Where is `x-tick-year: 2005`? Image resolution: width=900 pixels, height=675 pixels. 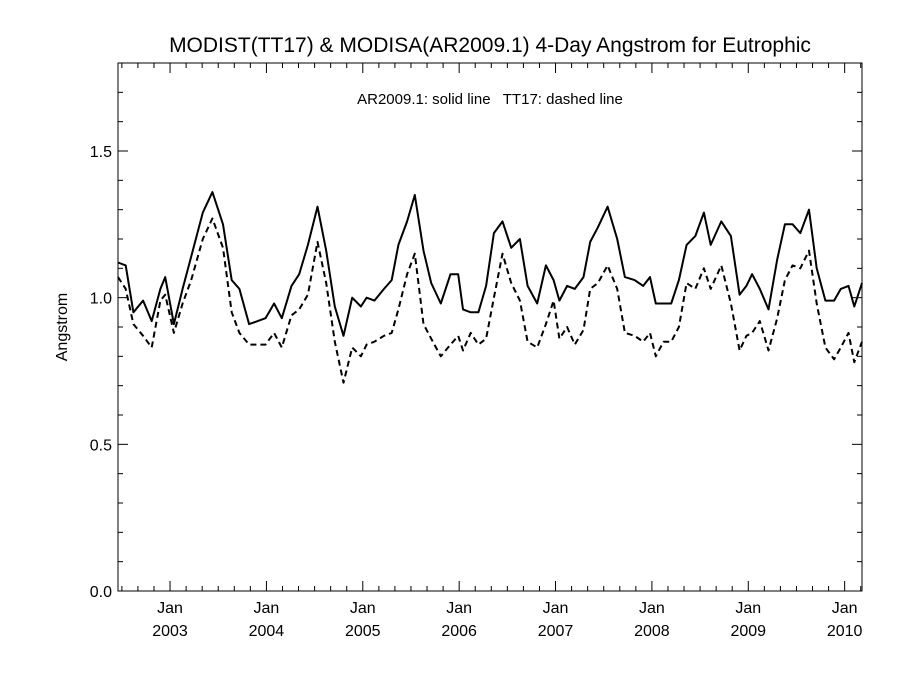 x-tick-year: 2005 is located at coordinates (363, 631).